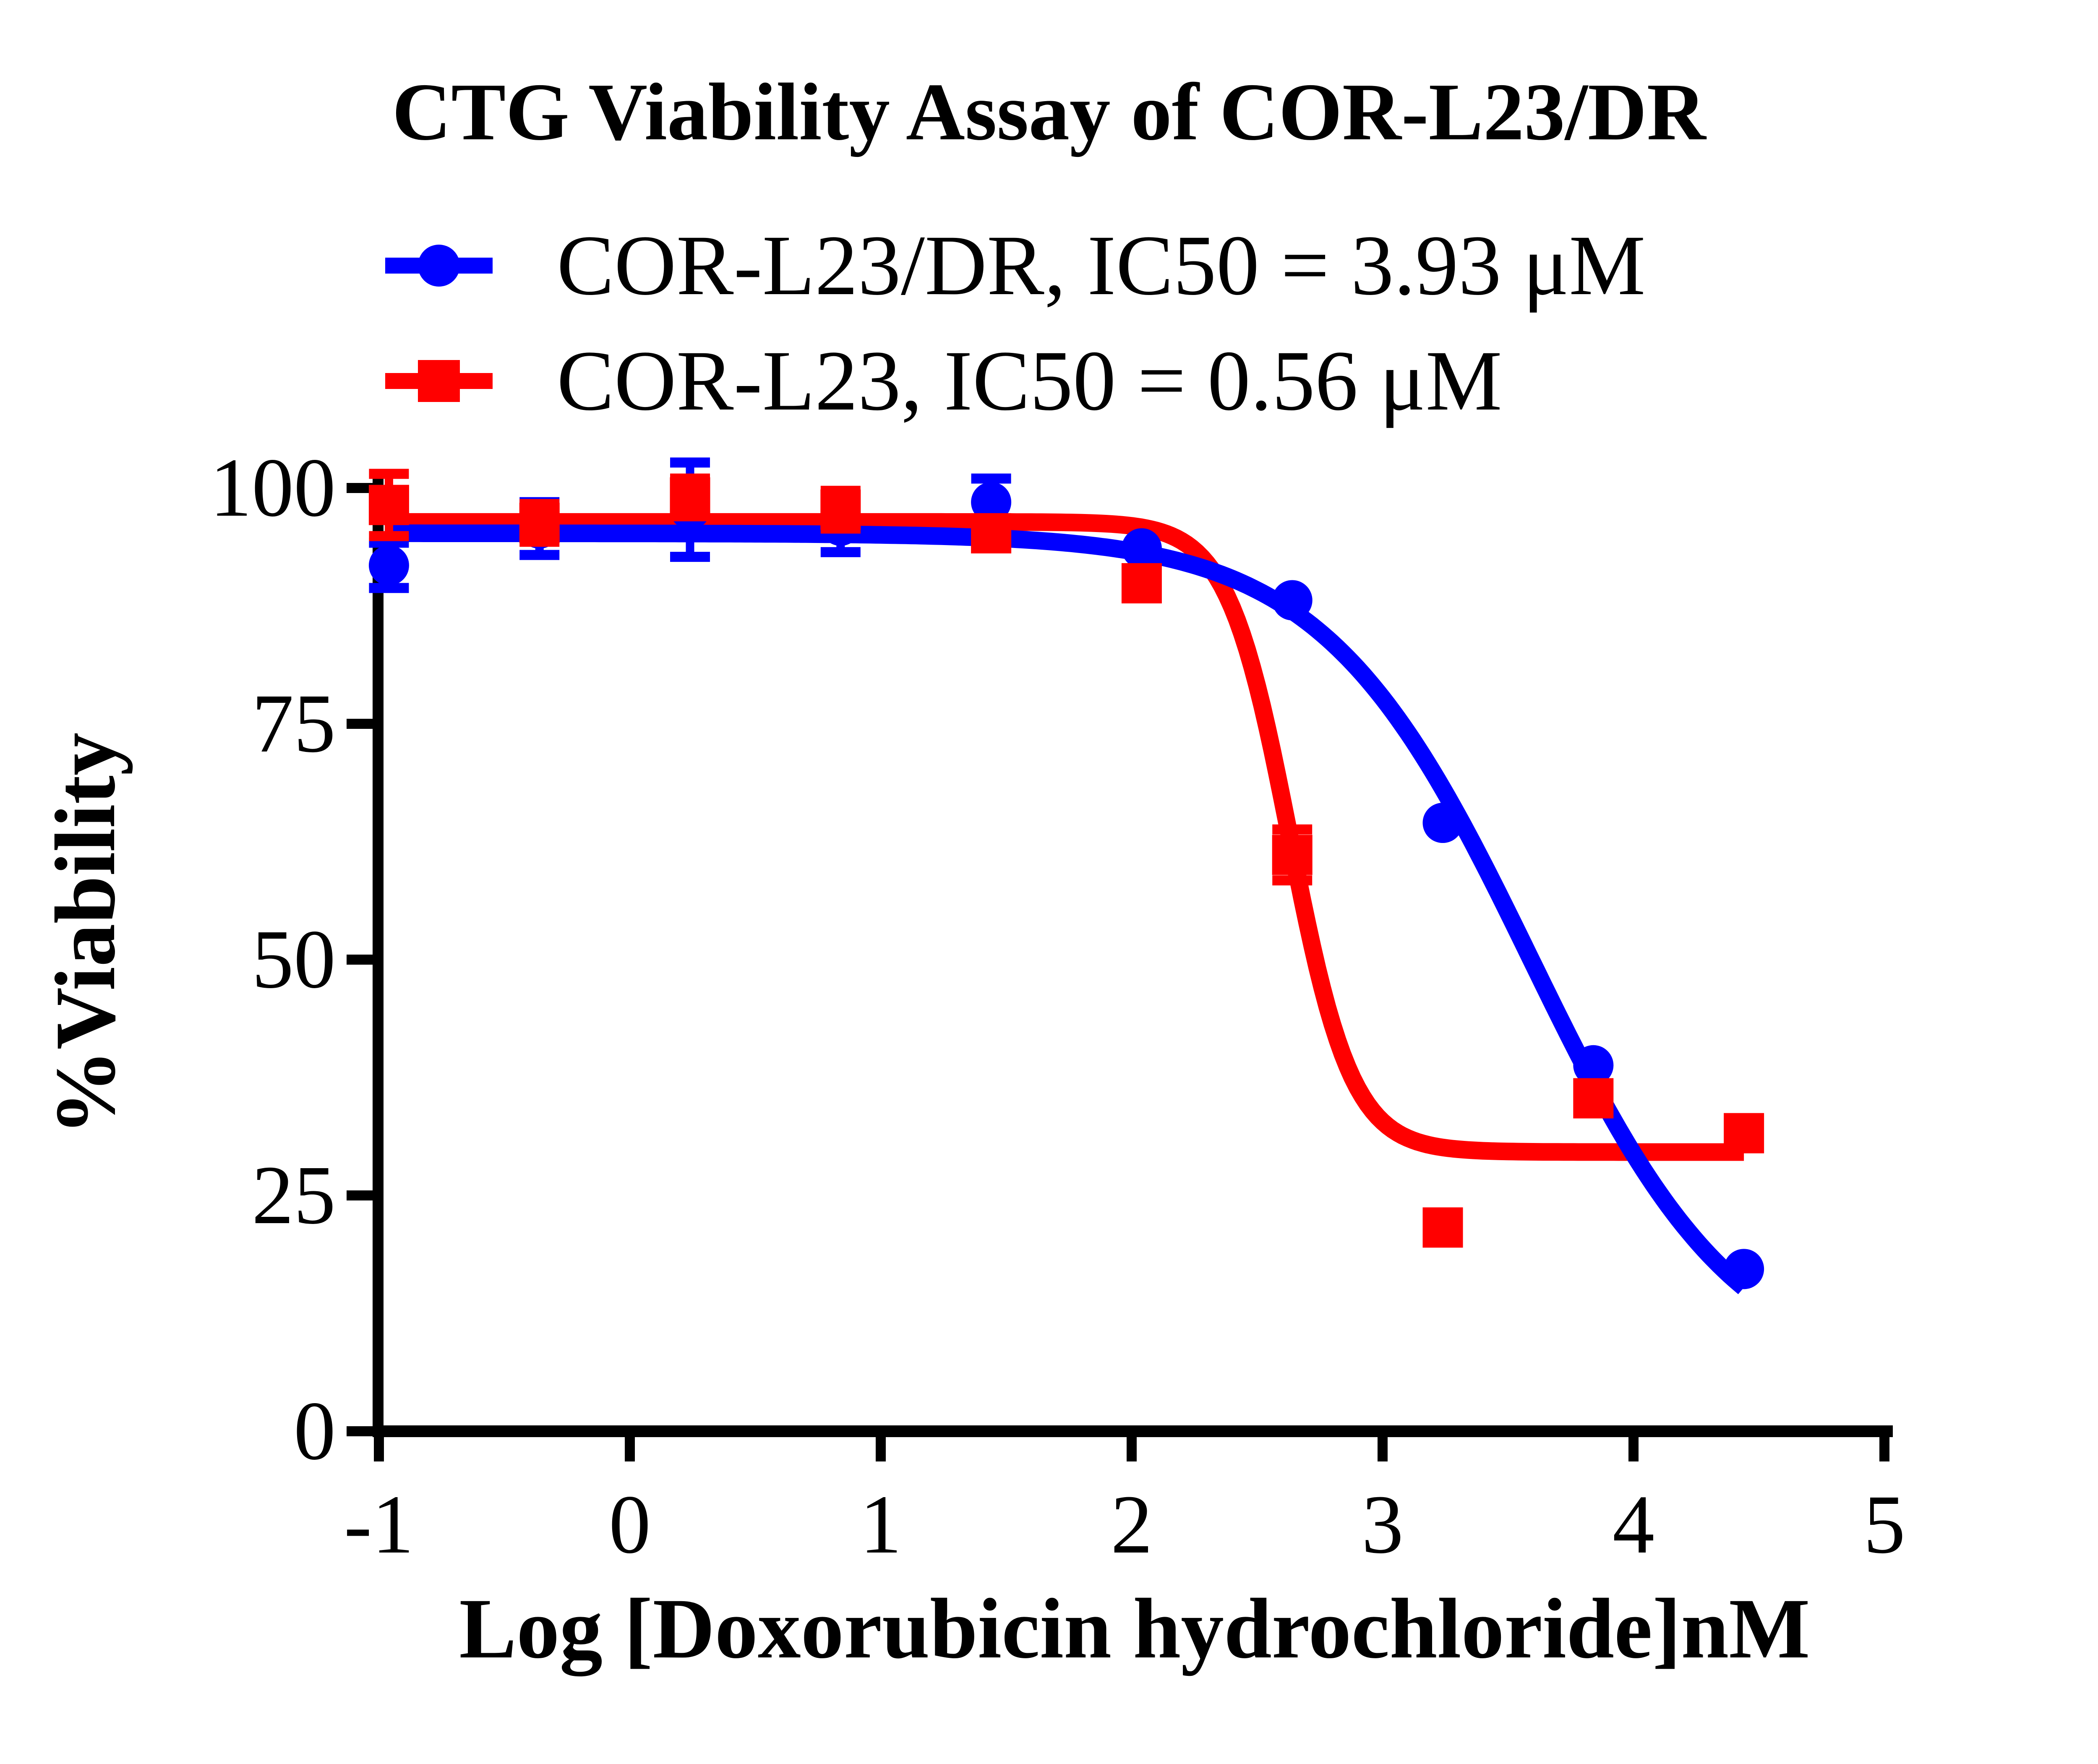 The width and height of the screenshot is (2098, 1764). I want to click on legend-item-cor-l23-dr: COR-L23/DR, IC50 = 3.93 μM, so click(1015, 265).